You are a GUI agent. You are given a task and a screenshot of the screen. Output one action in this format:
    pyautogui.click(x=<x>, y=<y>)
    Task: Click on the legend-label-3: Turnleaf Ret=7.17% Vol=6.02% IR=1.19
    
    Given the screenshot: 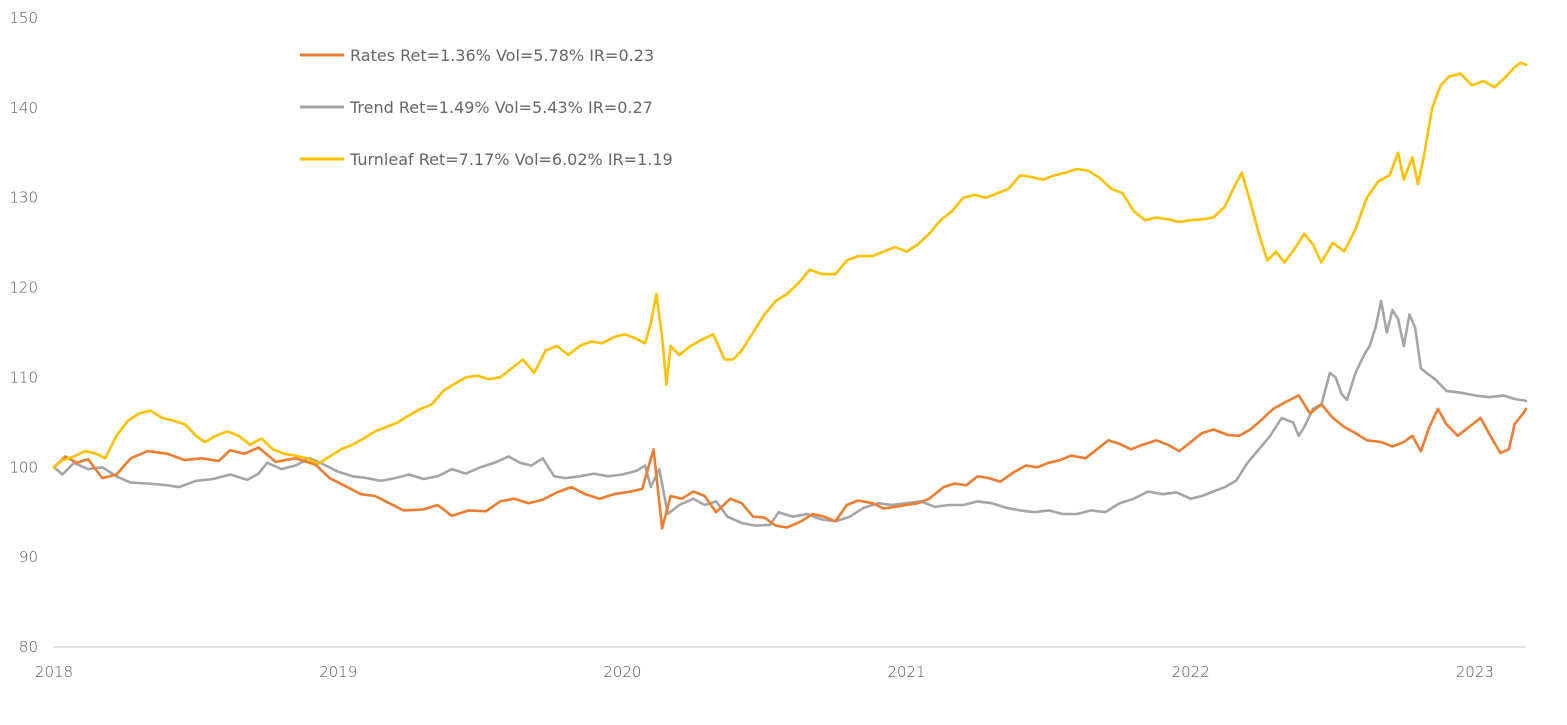 What is the action you would take?
    pyautogui.click(x=511, y=159)
    